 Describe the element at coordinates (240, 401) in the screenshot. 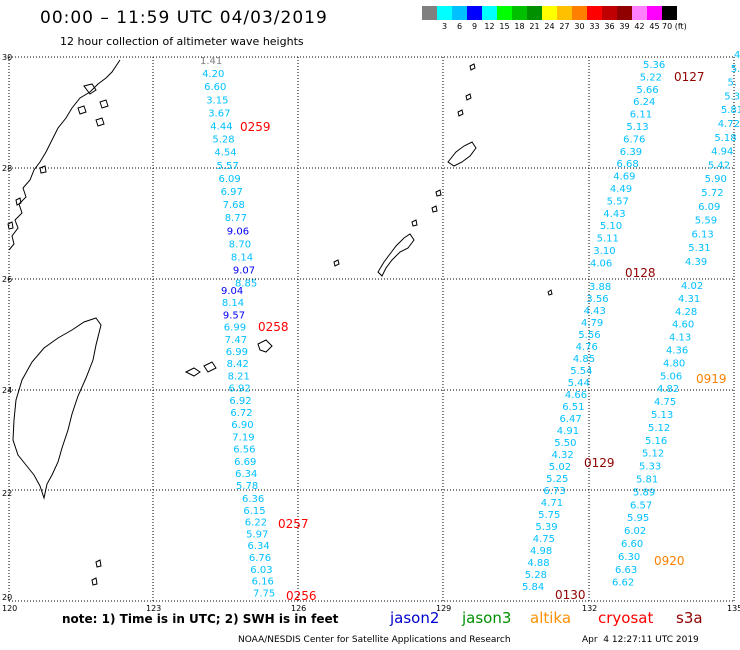

I see `wave-height-value: 6.92` at that location.